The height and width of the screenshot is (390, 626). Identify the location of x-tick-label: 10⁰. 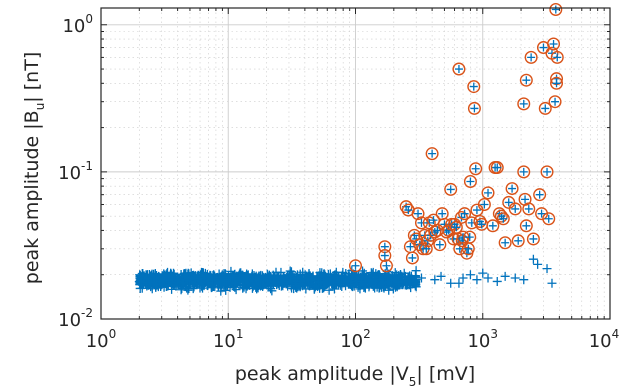
(101, 339).